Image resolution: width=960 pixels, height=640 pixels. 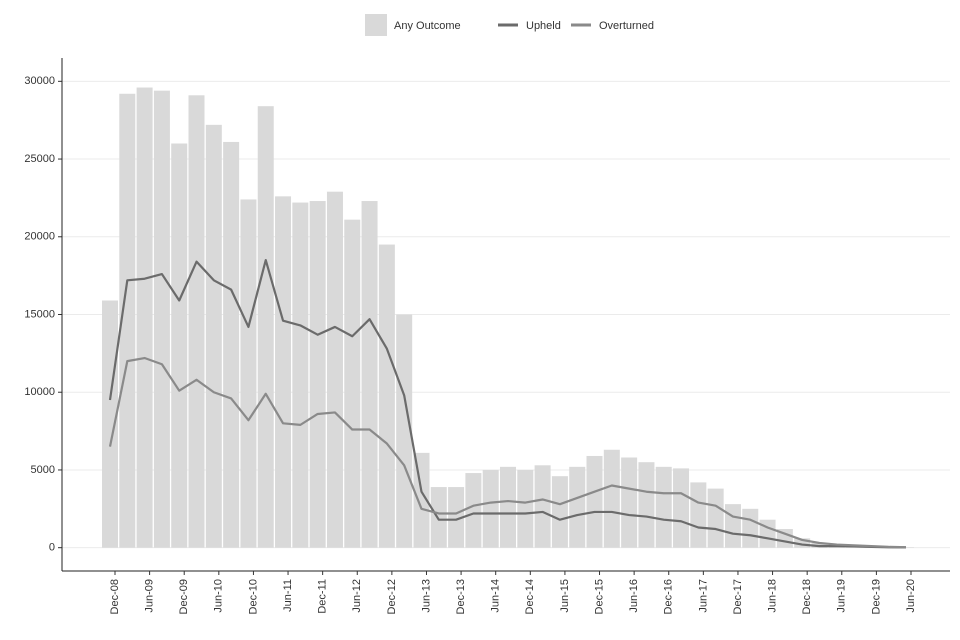 What do you see at coordinates (219, 596) in the screenshot?
I see `x-tick-label: Jun-10` at bounding box center [219, 596].